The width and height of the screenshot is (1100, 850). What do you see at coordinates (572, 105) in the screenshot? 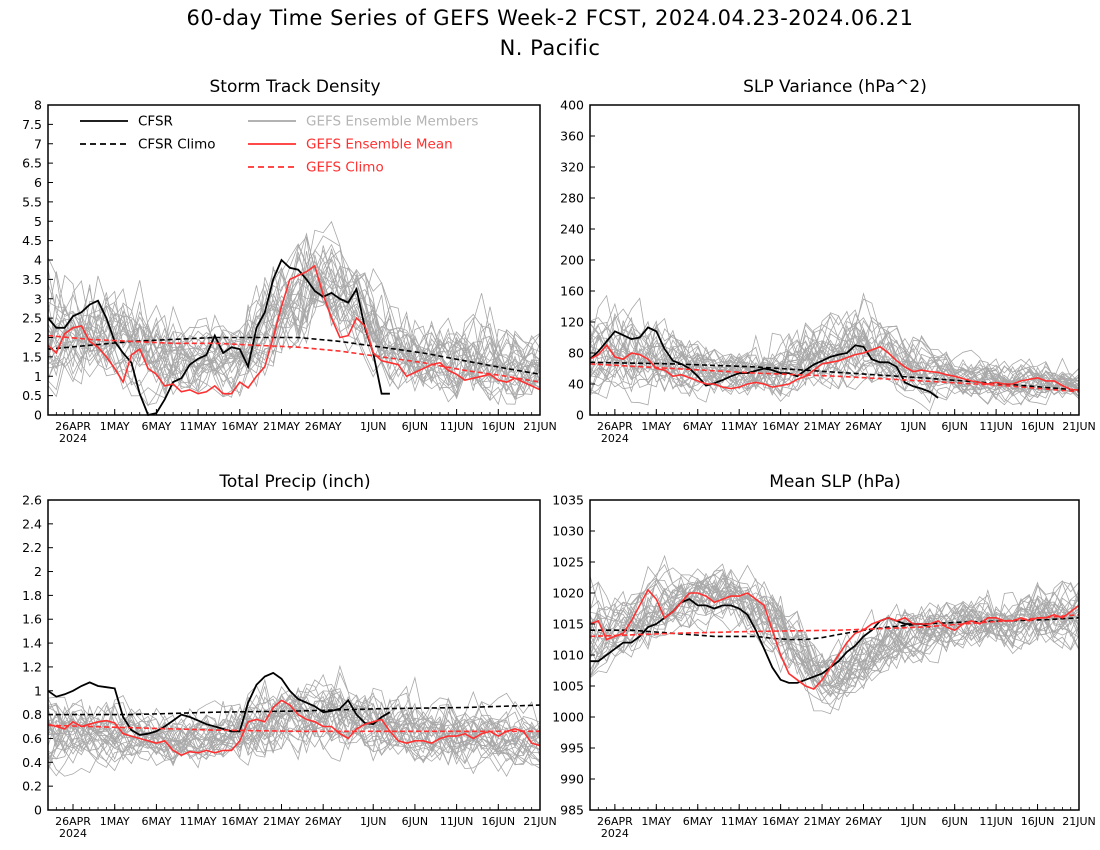
I see `y-tick-label: 400` at bounding box center [572, 105].